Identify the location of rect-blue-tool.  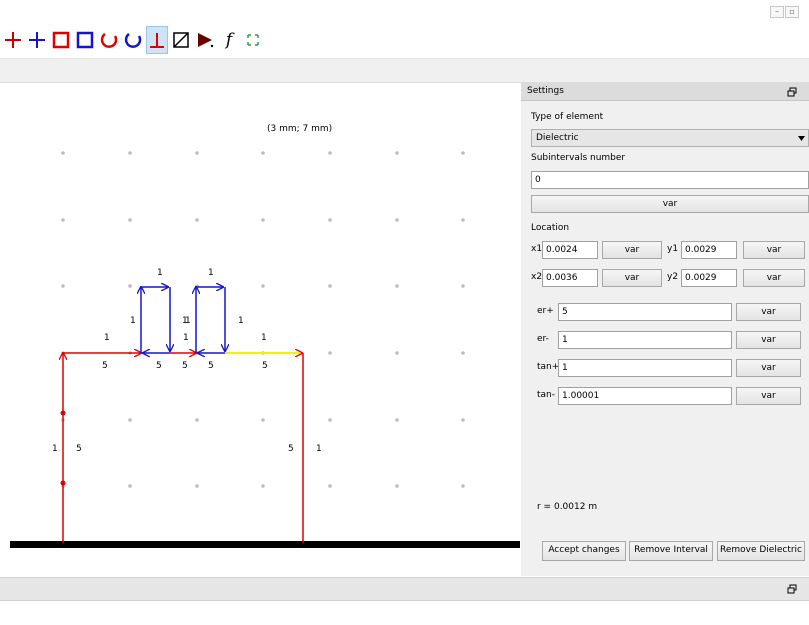
(85, 40).